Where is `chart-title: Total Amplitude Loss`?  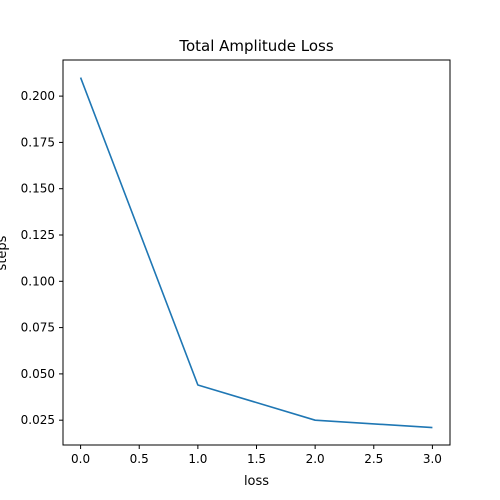
chart-title: Total Amplitude Loss is located at coordinates (256, 46).